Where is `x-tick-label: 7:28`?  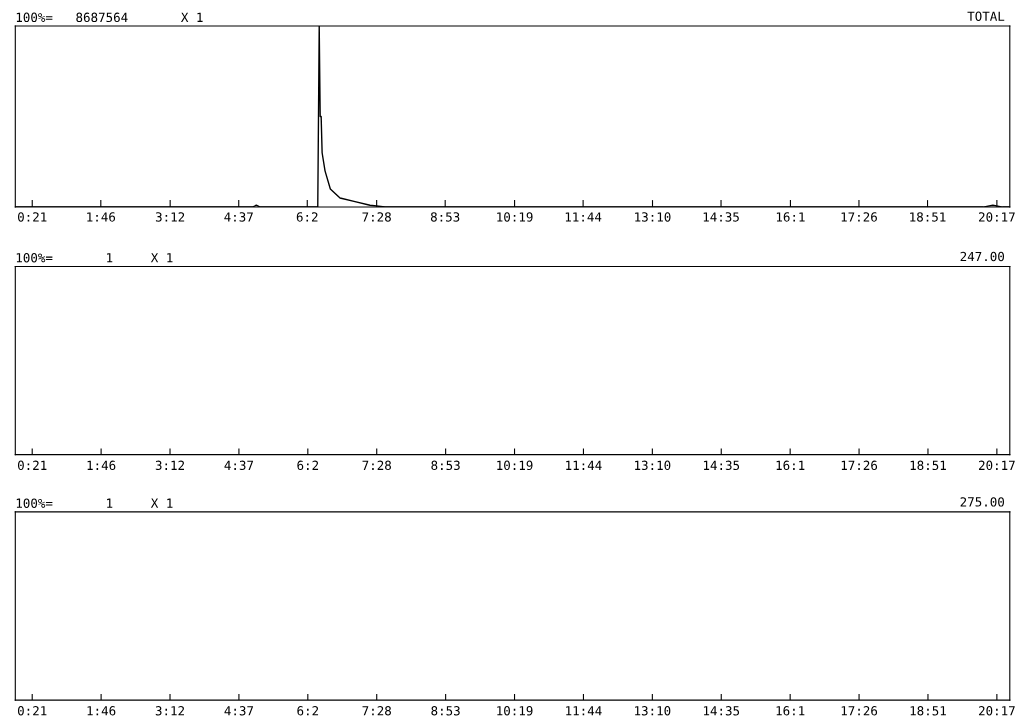
x-tick-label: 7:28 is located at coordinates (376, 217).